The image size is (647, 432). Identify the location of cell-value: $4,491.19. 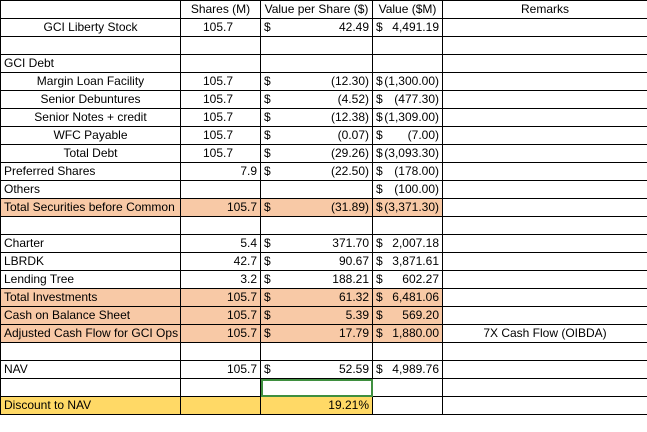
(407, 27).